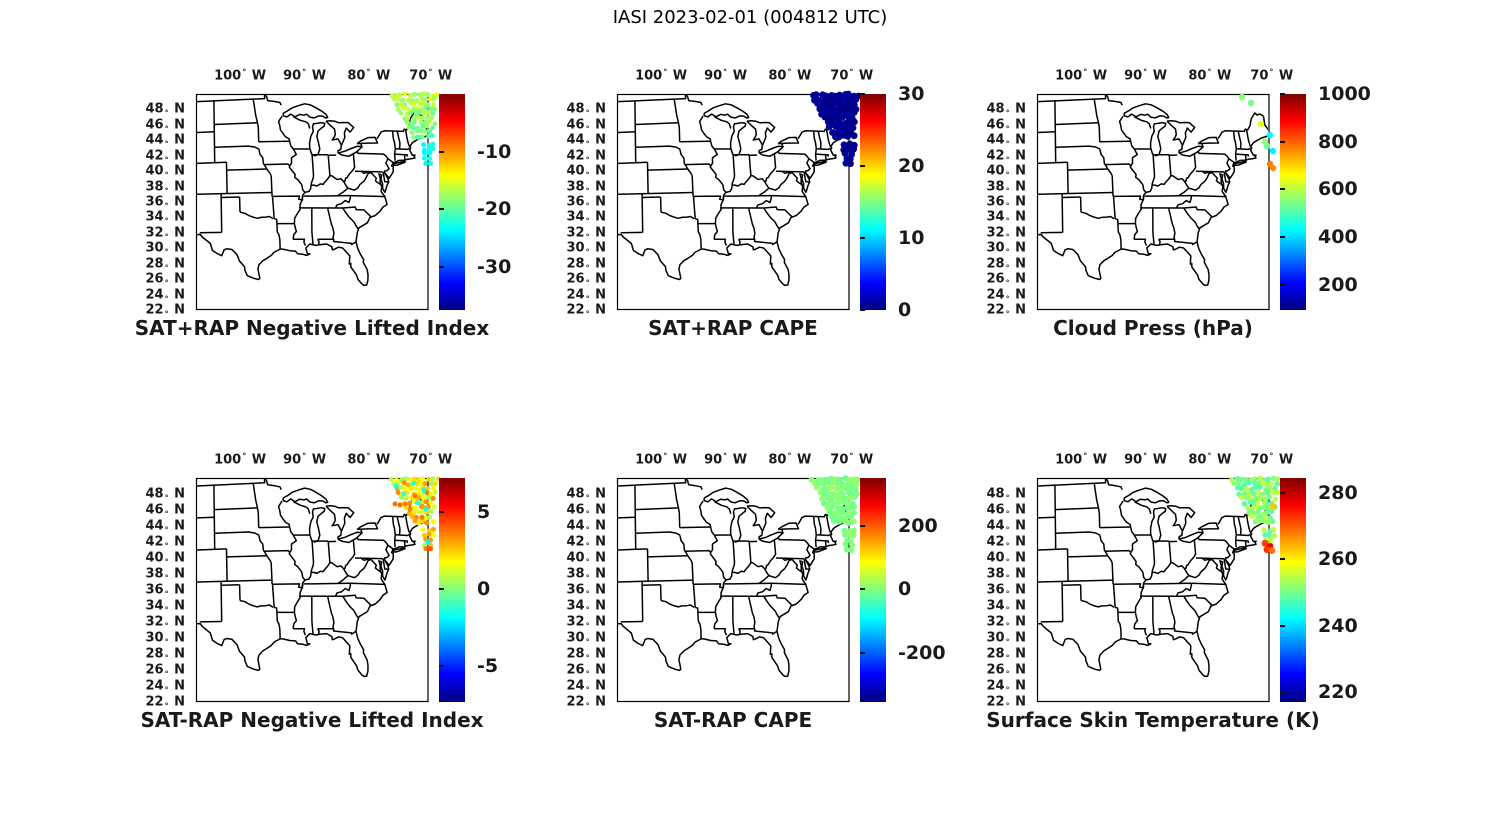 The image size is (1500, 825). What do you see at coordinates (1338, 625) in the screenshot?
I see `colorbar-tick-label: 240` at bounding box center [1338, 625].